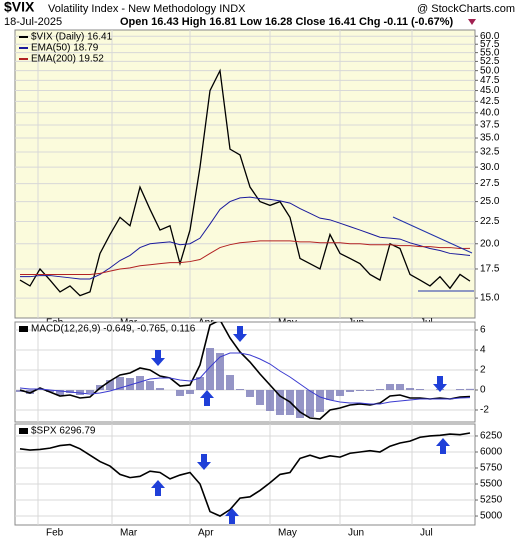  What do you see at coordinates (490, 221) in the screenshot?
I see `y-tick-label: 22.5` at bounding box center [490, 221].